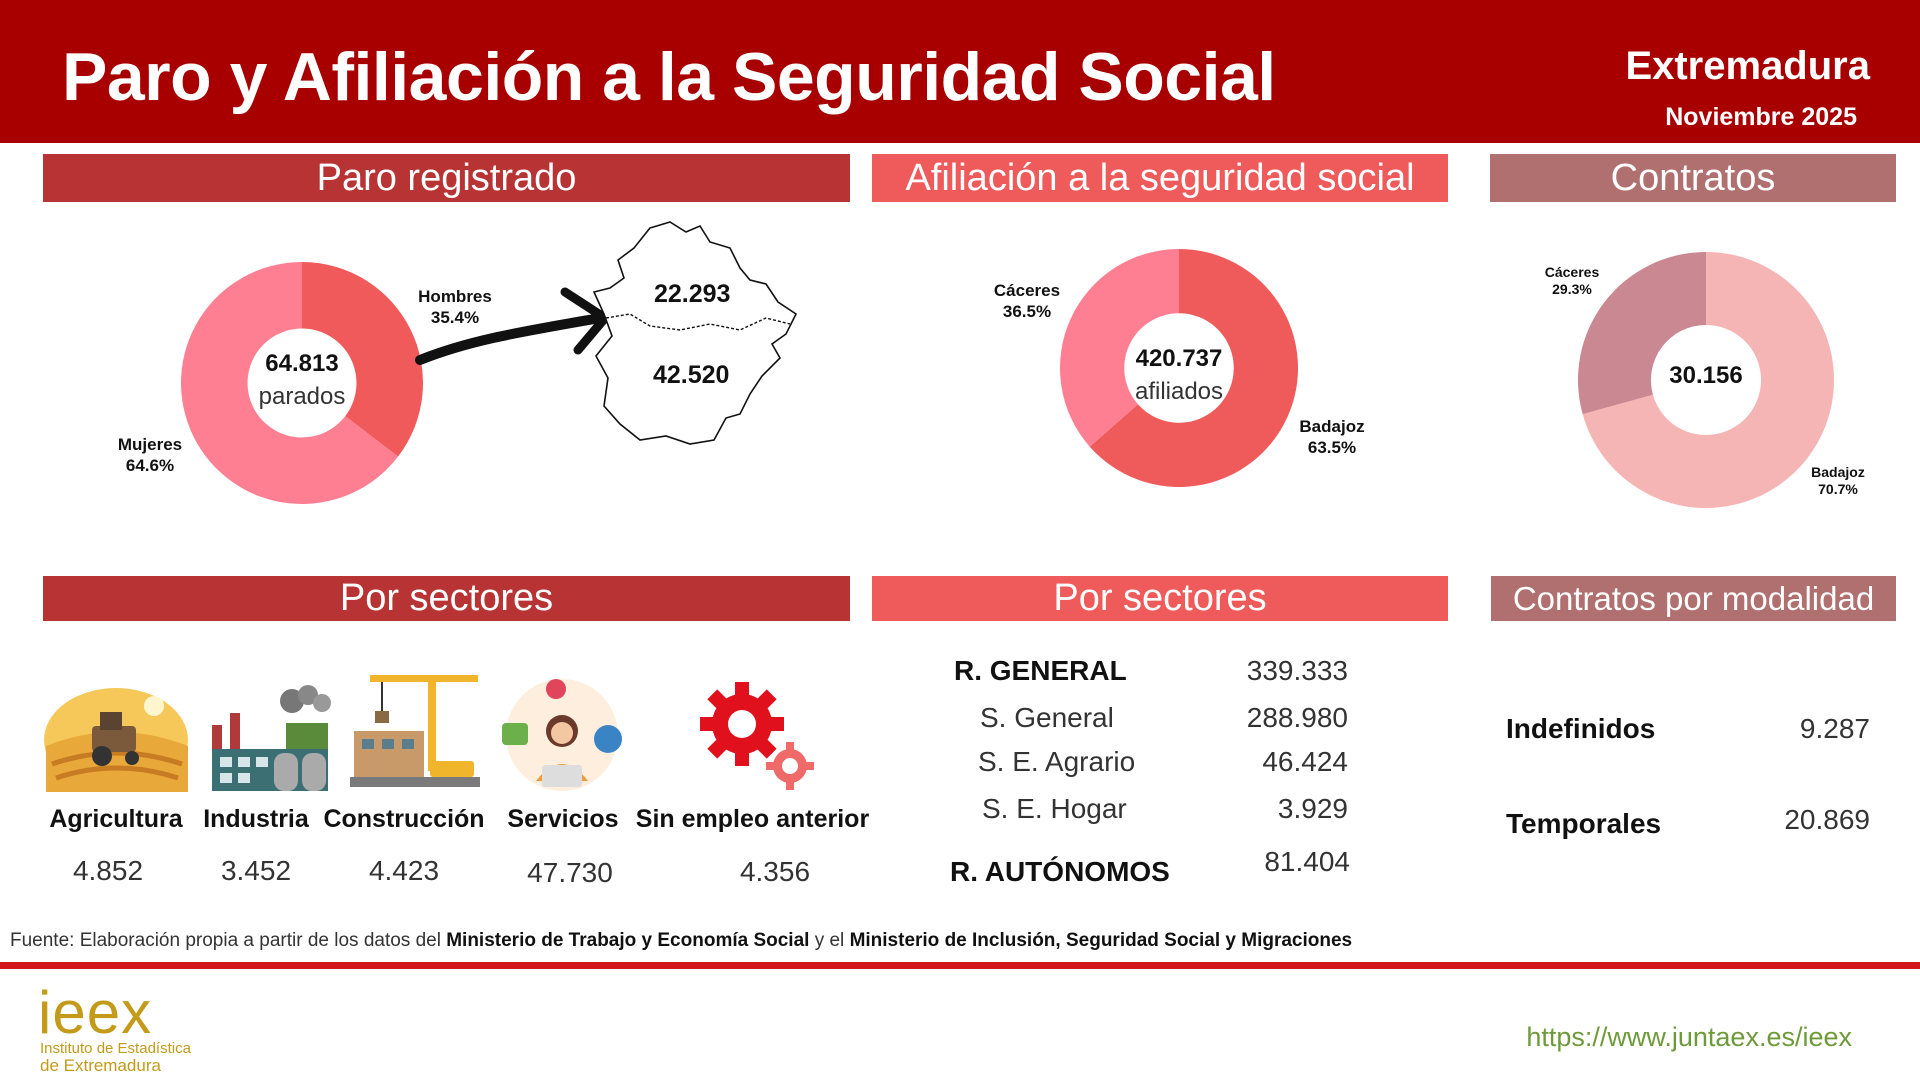  I want to click on contratos-slice-c-ceres, so click(1642, 333).